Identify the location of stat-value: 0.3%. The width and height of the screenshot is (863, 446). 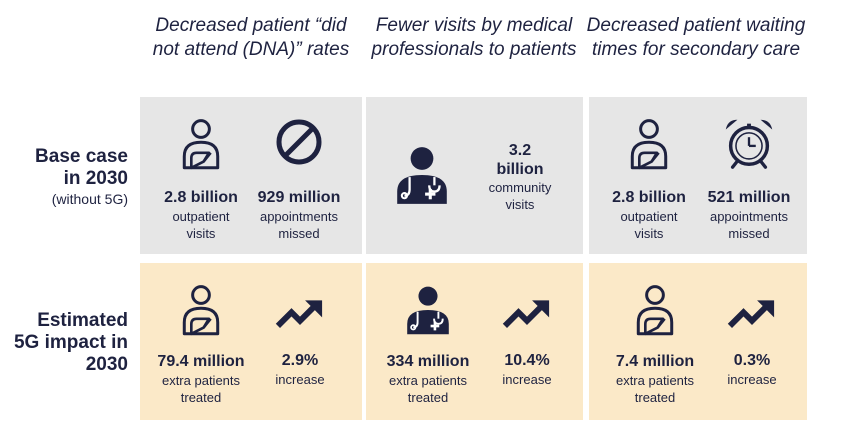
(752, 360).